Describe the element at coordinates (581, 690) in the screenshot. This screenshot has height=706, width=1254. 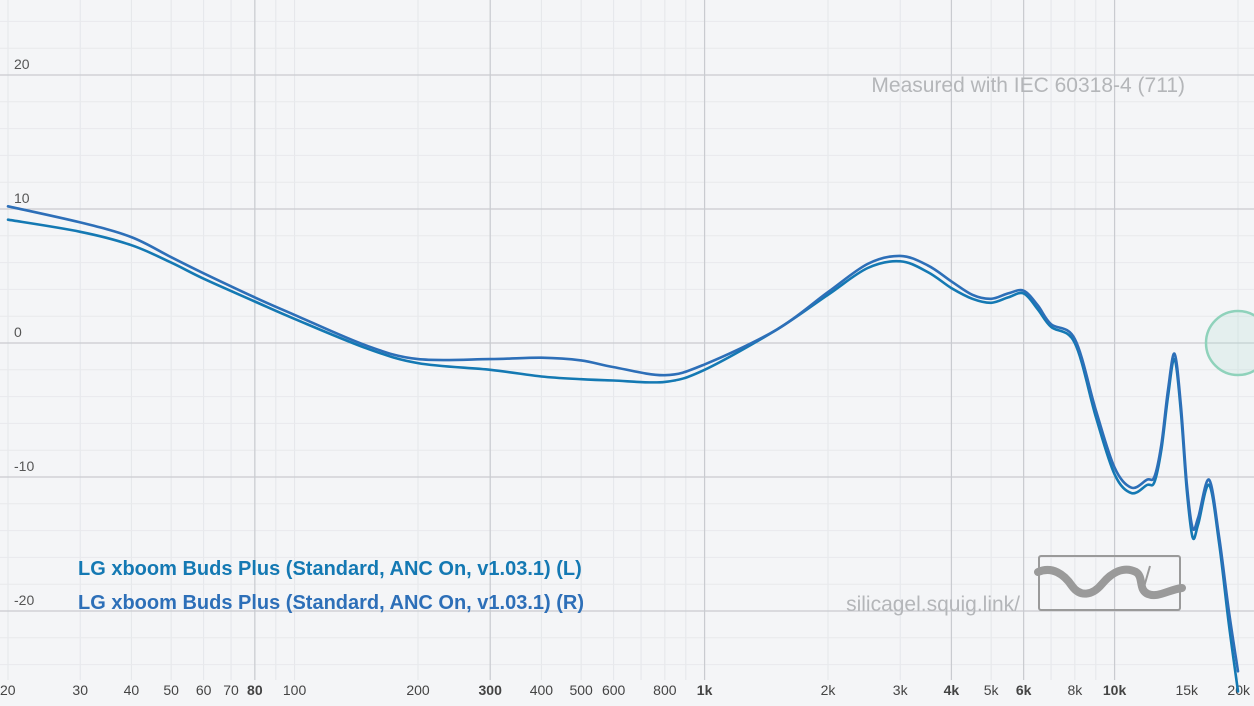
I see `x-tick-label: 500` at that location.